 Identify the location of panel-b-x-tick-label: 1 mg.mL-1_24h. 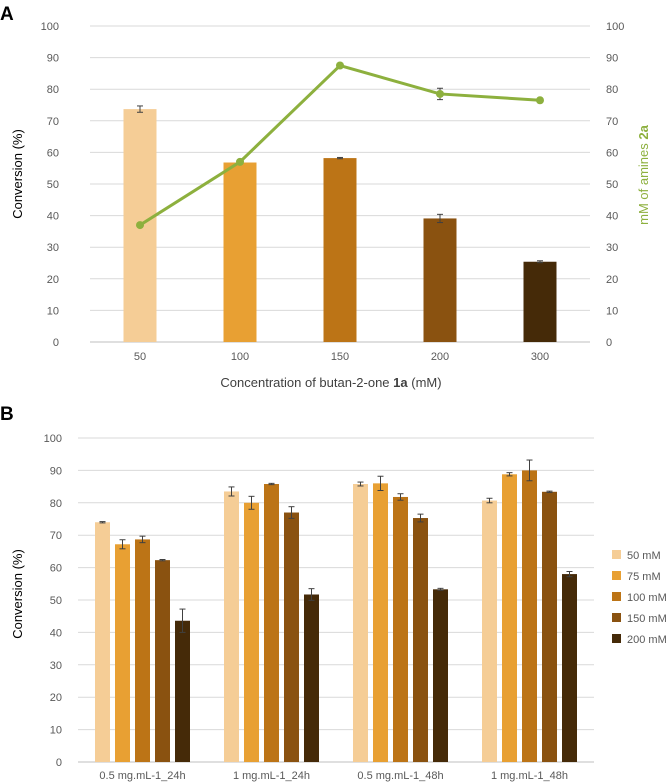
(271, 776).